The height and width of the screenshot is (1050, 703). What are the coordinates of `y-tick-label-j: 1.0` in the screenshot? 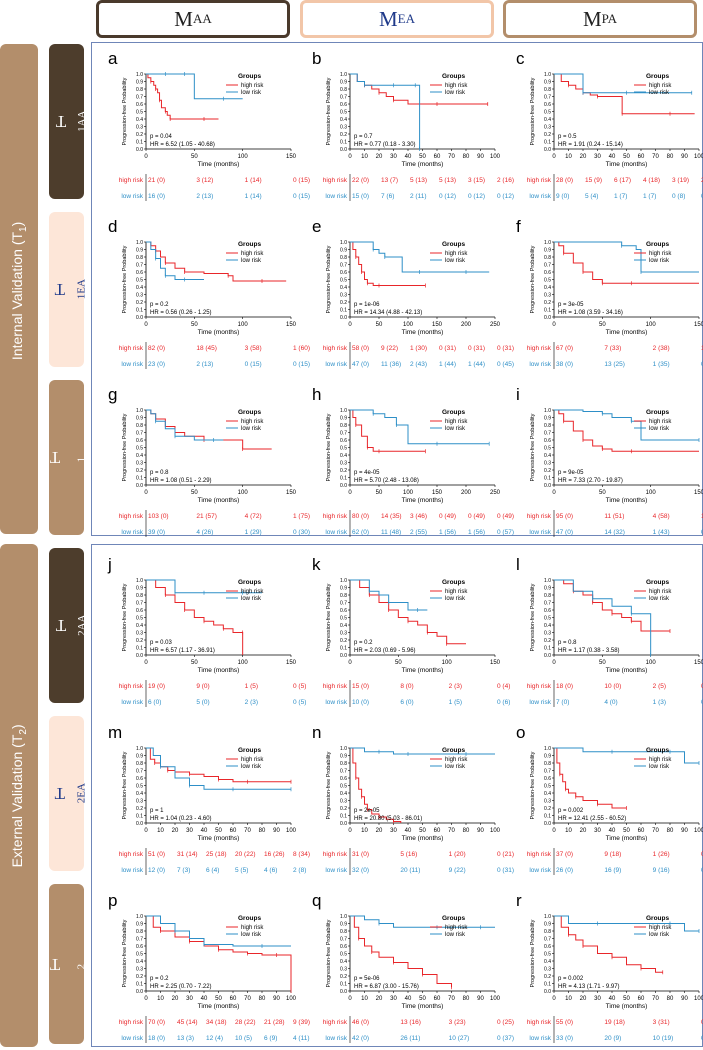 It's located at (139, 581).